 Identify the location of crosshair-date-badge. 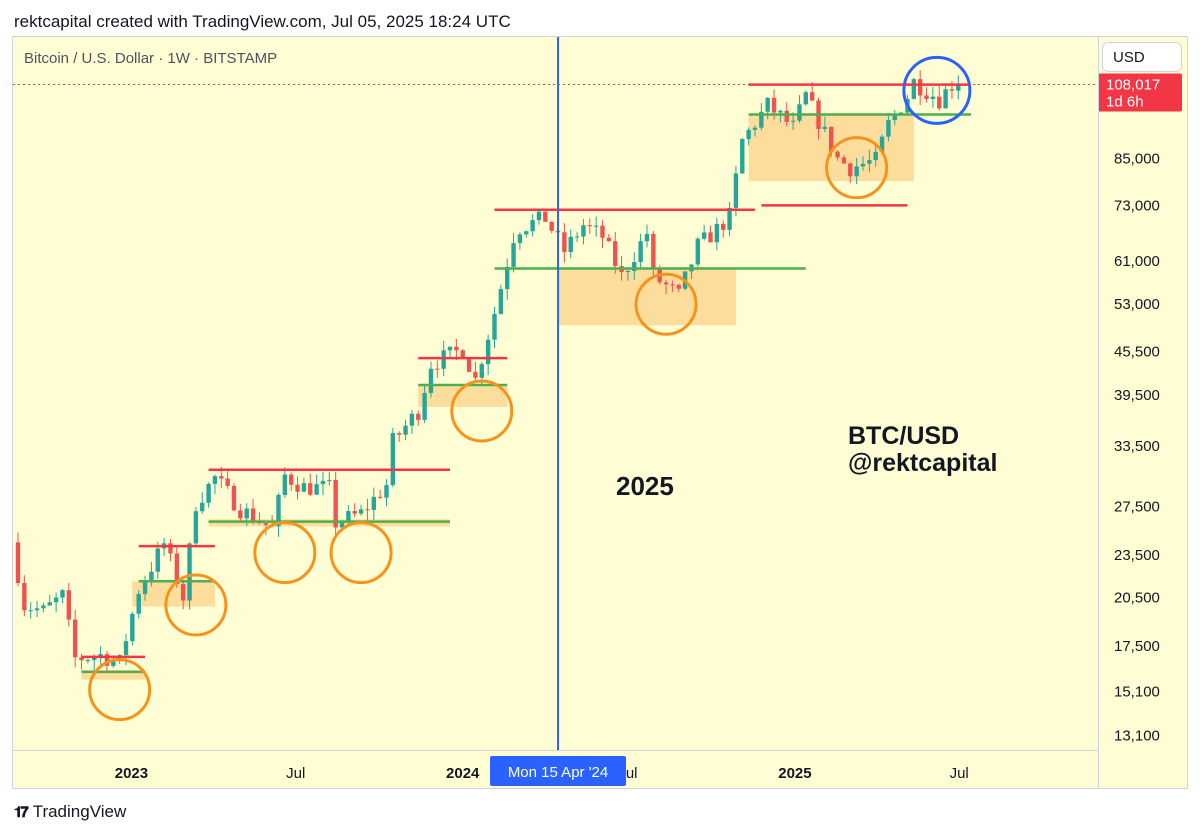
(558, 771).